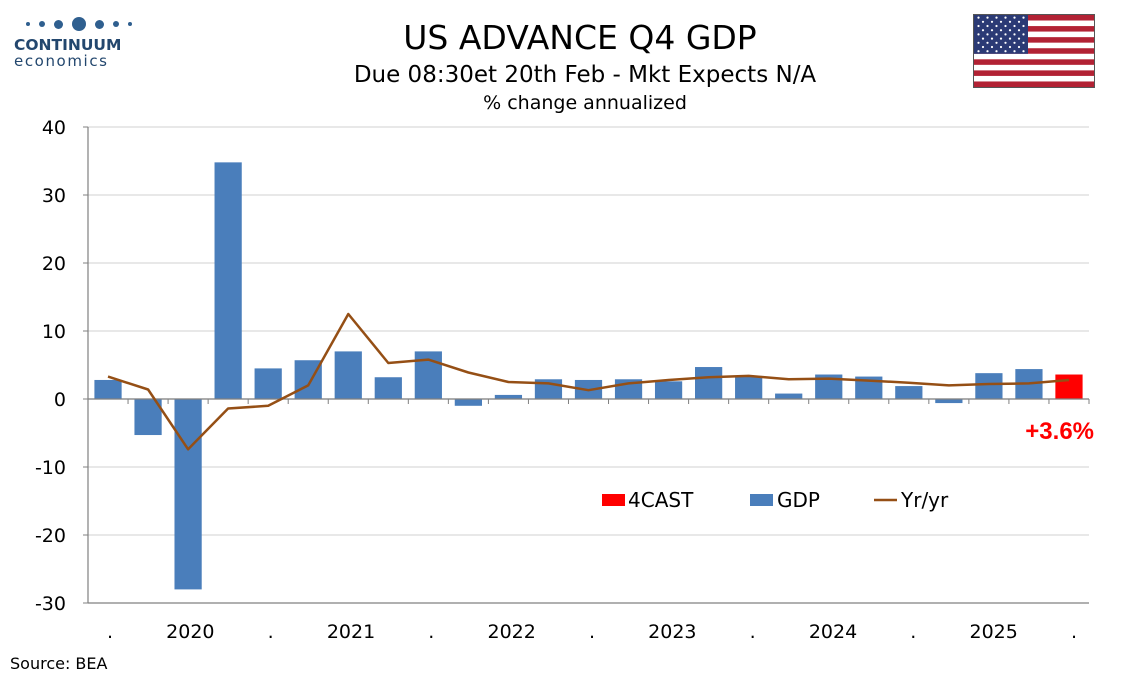 This screenshot has height=680, width=1134. Describe the element at coordinates (580, 37) in the screenshot. I see `chart-title: US ADVANCE Q4 GDP` at that location.